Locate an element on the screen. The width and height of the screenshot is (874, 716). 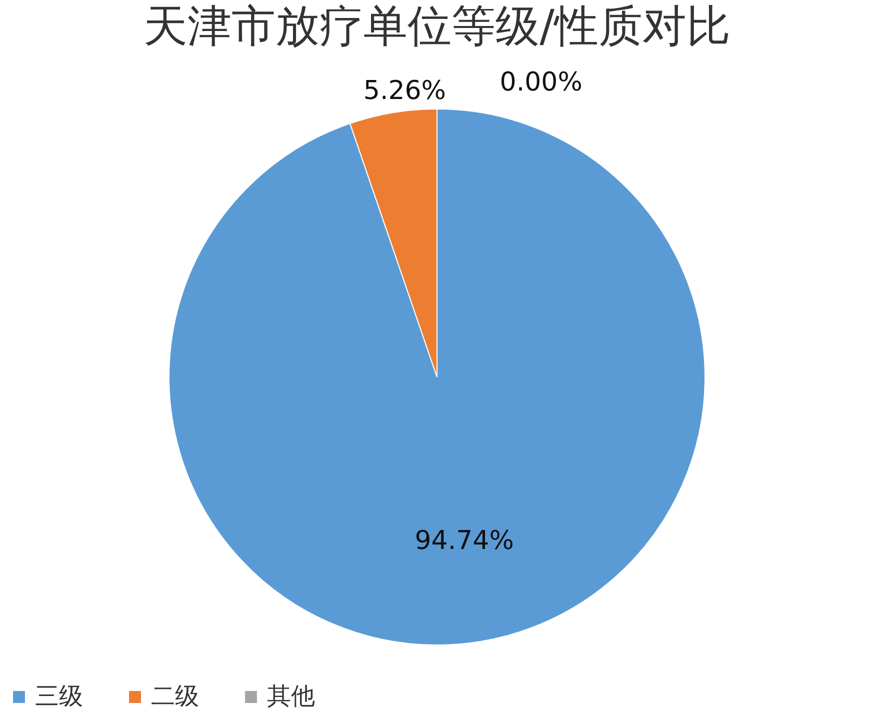
chart-title: 天津市放疗单位等级/性质对比 is located at coordinates (437, 26).